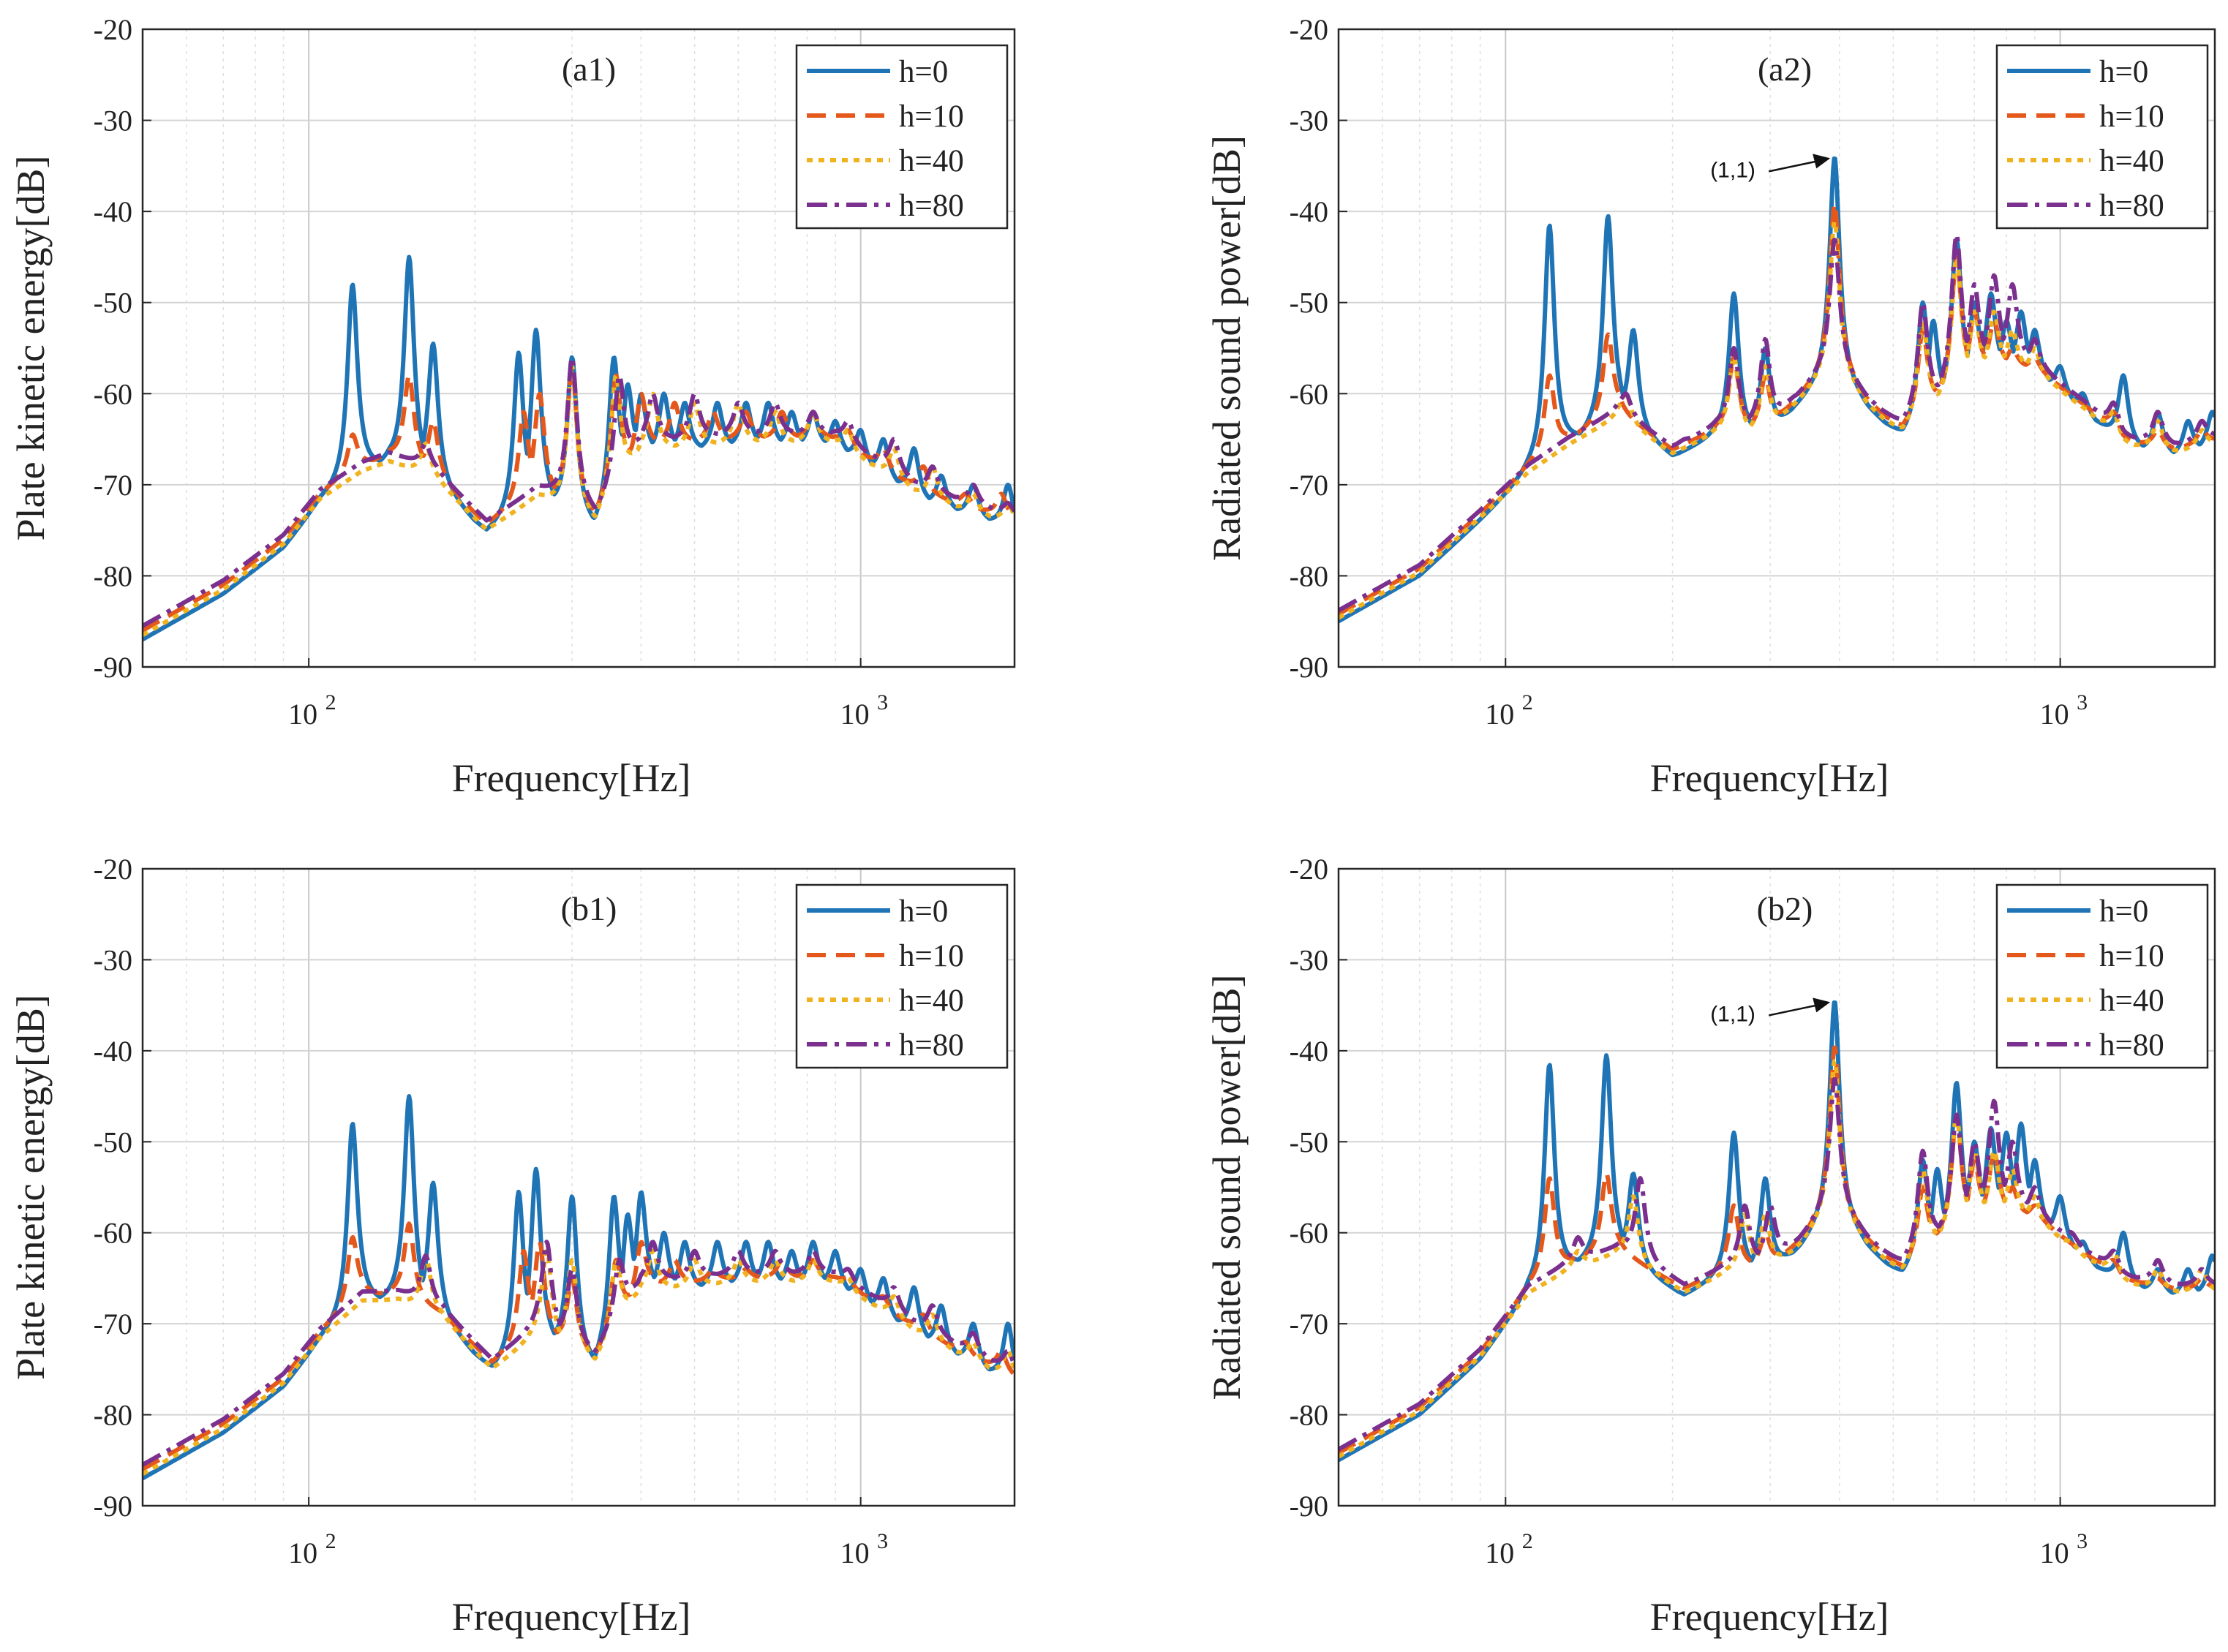 This screenshot has width=2228, height=1652. What do you see at coordinates (1785, 69) in the screenshot?
I see `panel-label: (a2)` at bounding box center [1785, 69].